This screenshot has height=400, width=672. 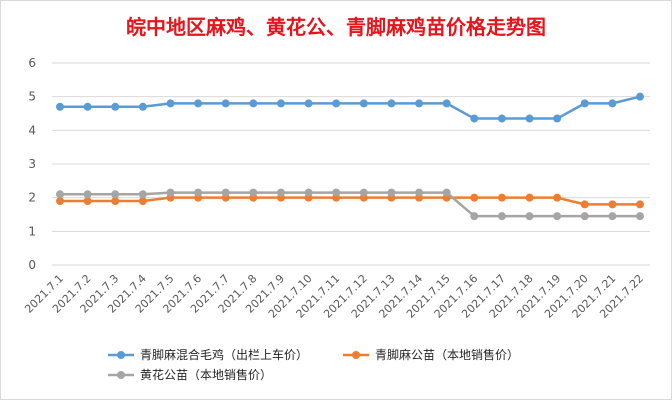 I want to click on legend: 青脚麻混合毛鸡（出栏上车价） 青脚麻公苗（本地销售价） 黄花公苗（本地销售价）, so click(x=313, y=364).